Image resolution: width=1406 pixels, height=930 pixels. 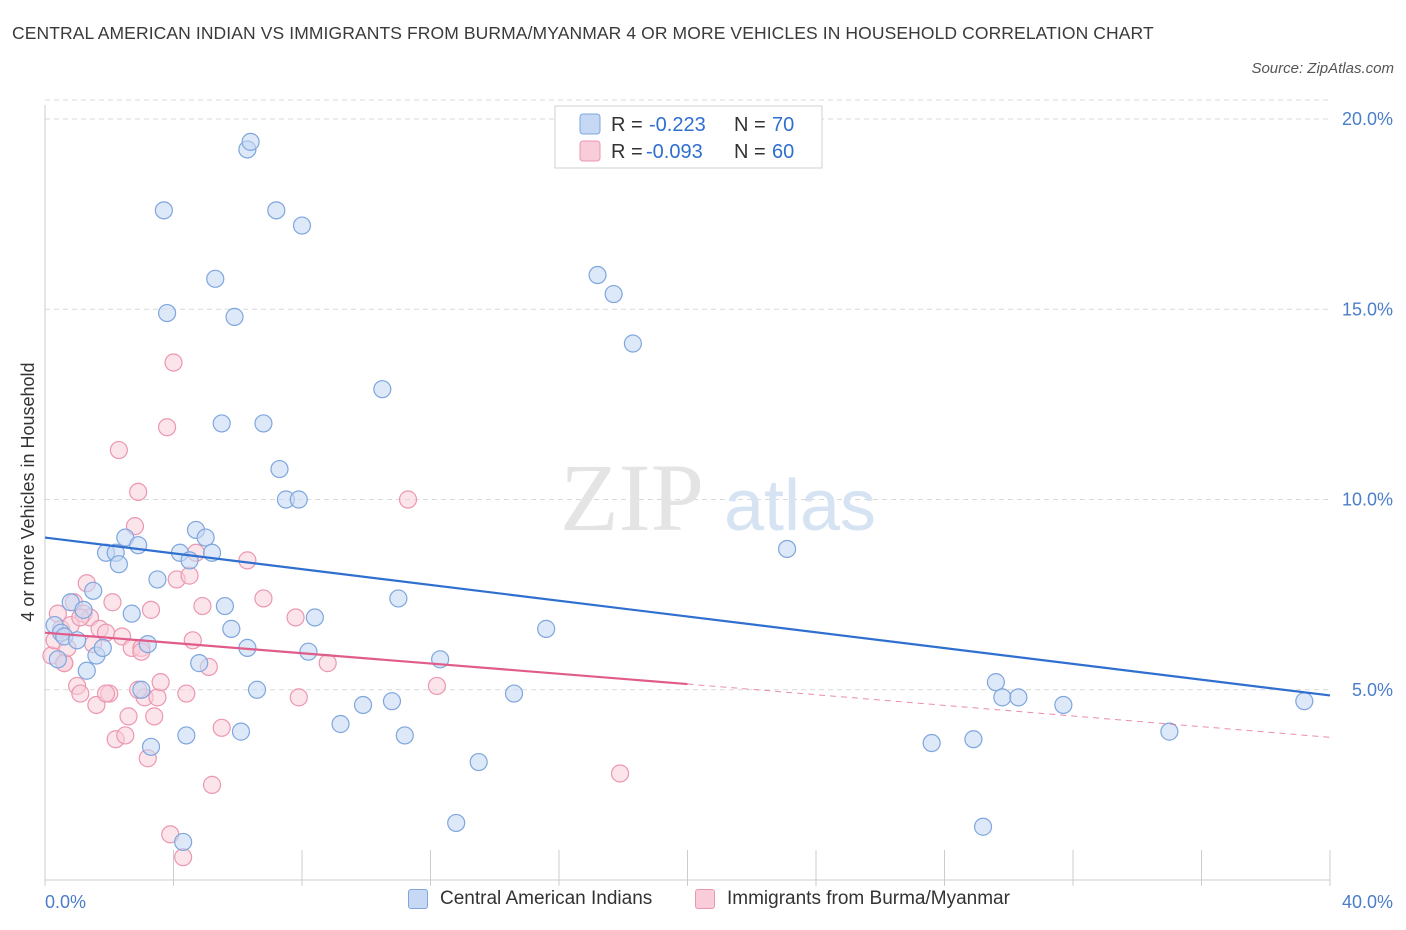 I want to click on chart-source: Source: ZipAtlas.com, so click(x=1322, y=68).